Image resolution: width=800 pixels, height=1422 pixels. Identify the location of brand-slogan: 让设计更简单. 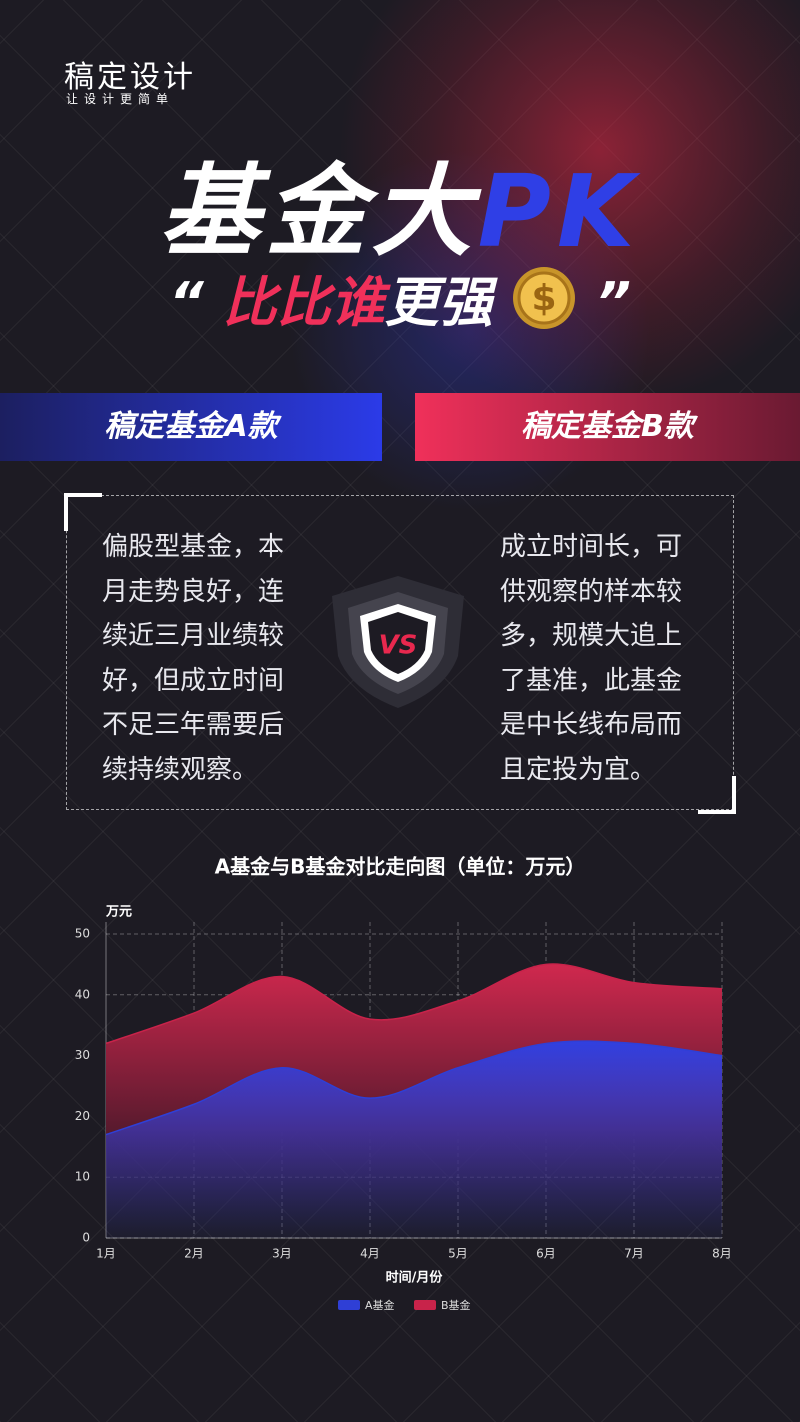
(120, 99).